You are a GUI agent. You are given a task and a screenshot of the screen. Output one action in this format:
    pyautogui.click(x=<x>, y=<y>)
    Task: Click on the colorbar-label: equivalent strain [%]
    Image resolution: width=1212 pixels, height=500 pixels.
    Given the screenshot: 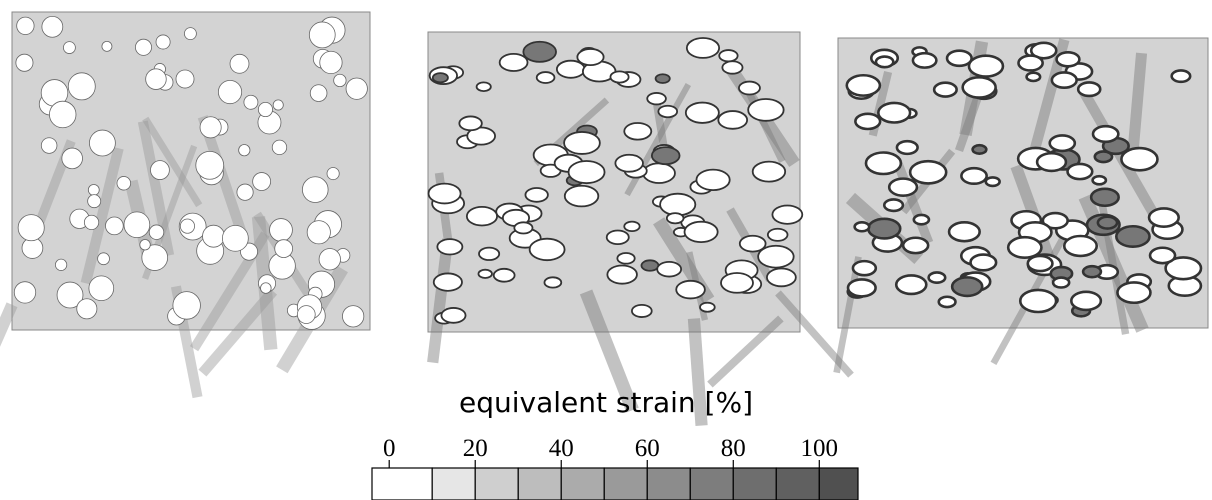 What is the action you would take?
    pyautogui.click(x=606, y=402)
    